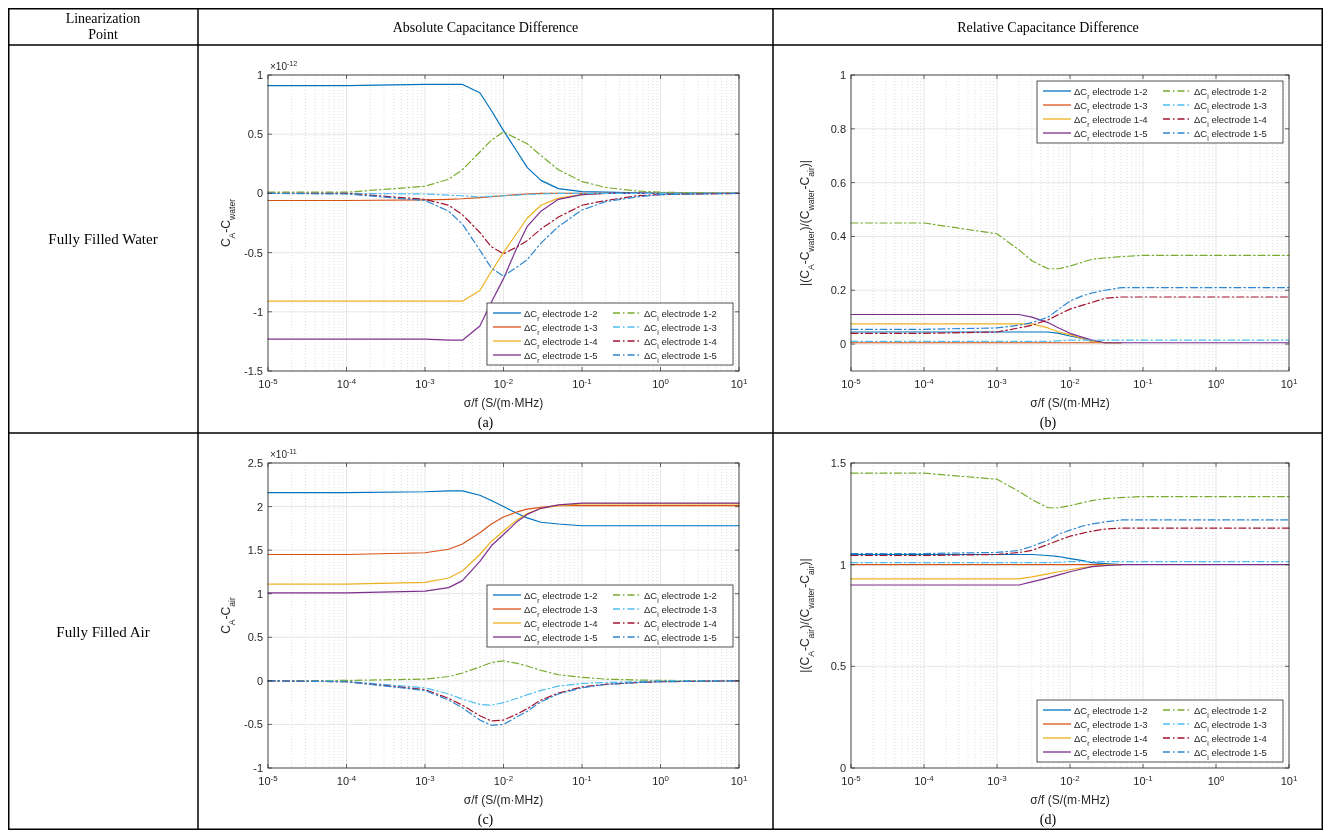  What do you see at coordinates (253, 371) in the screenshot?
I see `y-tick-label: -1.5` at bounding box center [253, 371].